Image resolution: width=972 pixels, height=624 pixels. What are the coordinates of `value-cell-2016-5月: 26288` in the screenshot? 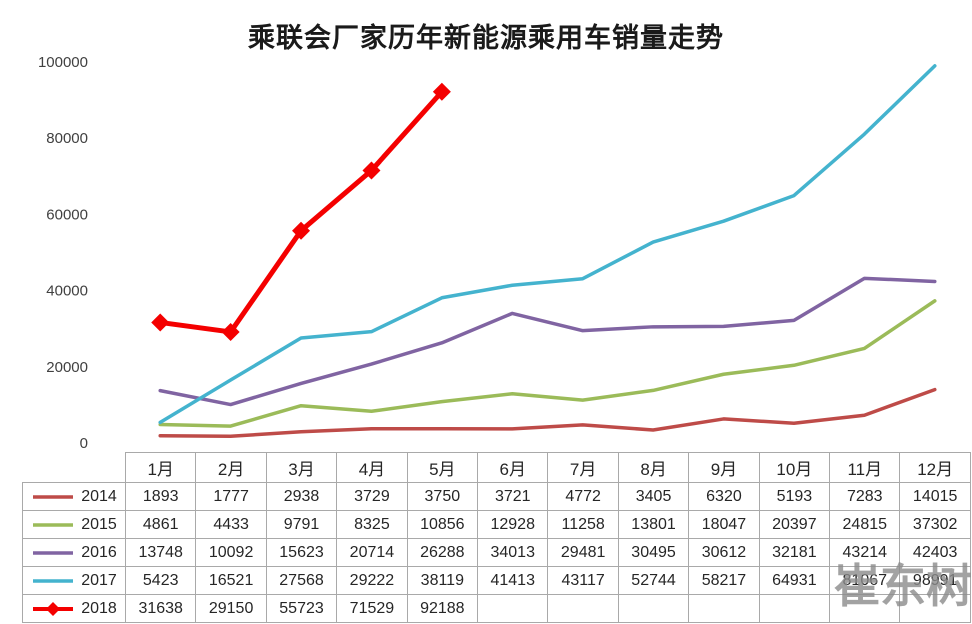 It's located at (442, 552).